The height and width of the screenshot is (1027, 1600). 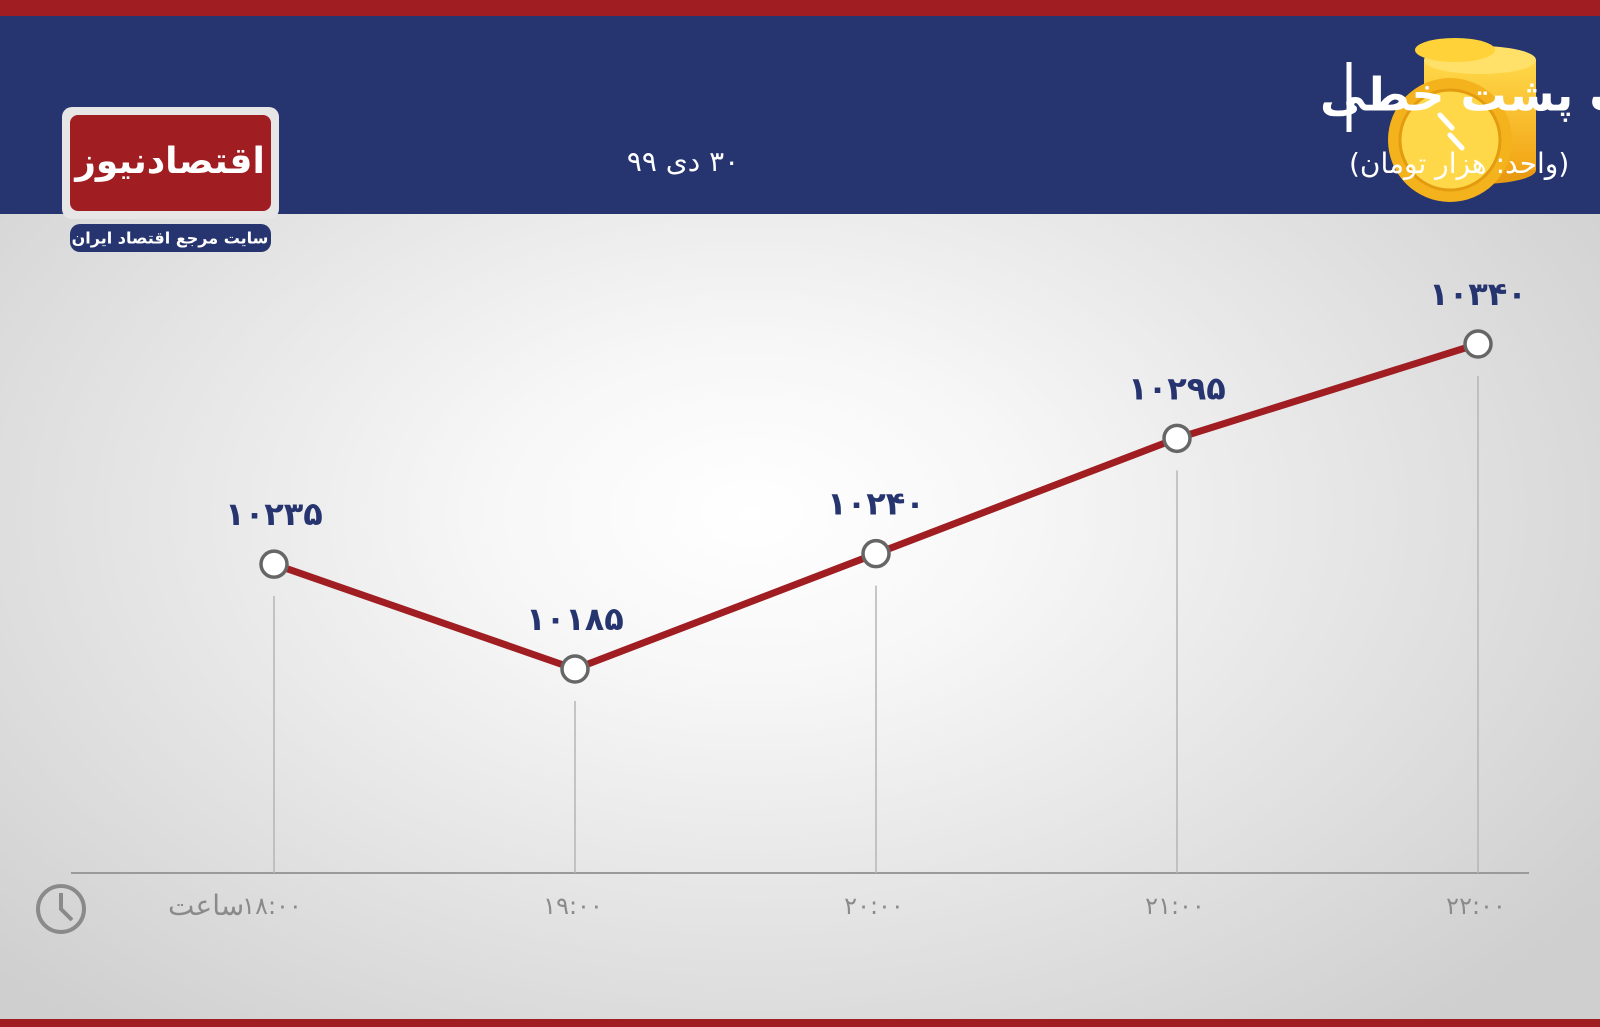 What do you see at coordinates (274, 514) in the screenshot?
I see `value-label: ۱۰۲۳۵` at bounding box center [274, 514].